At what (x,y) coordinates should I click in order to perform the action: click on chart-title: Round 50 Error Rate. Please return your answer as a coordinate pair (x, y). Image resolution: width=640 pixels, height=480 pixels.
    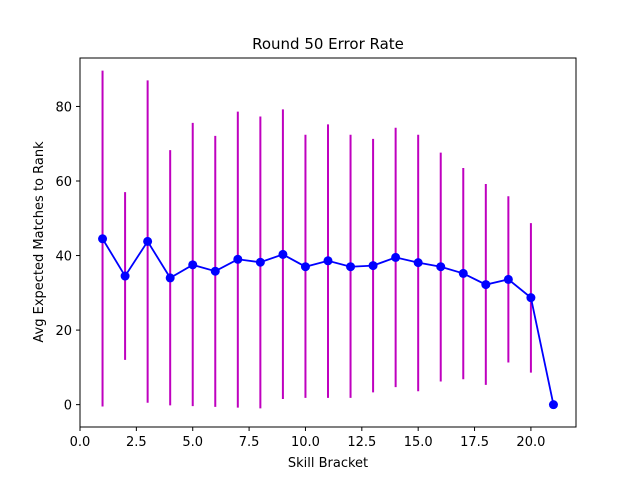
    Looking at the image, I should click on (328, 44).